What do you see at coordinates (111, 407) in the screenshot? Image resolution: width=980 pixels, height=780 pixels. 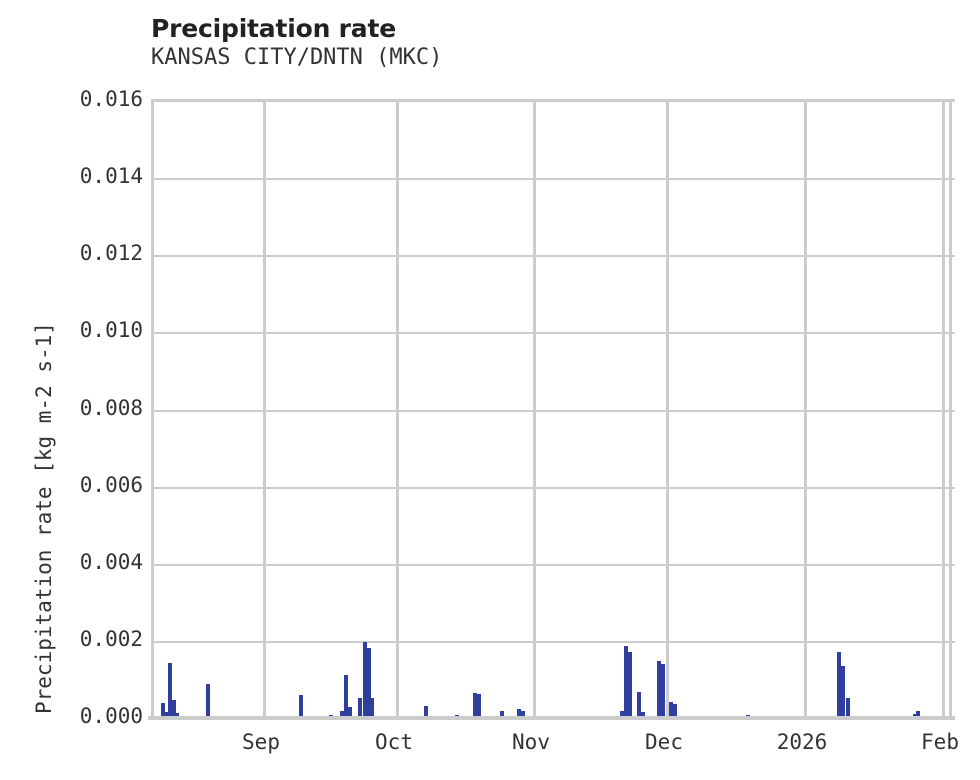 I see `y-axis-tick-label: 0.008` at bounding box center [111, 407].